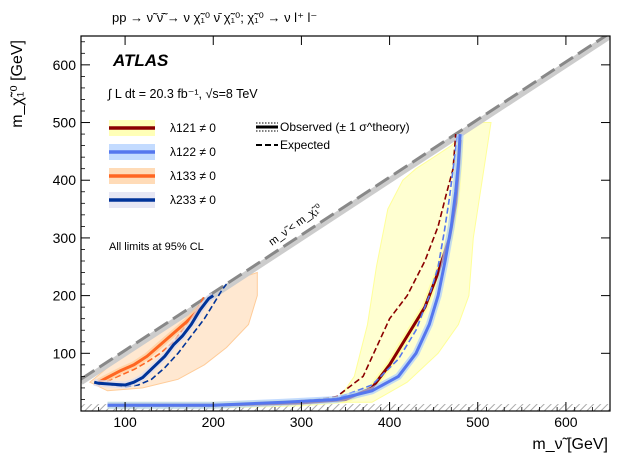 This screenshot has height=459, width=623. Describe the element at coordinates (302, 422) in the screenshot. I see `x-tick-label: 300` at that location.